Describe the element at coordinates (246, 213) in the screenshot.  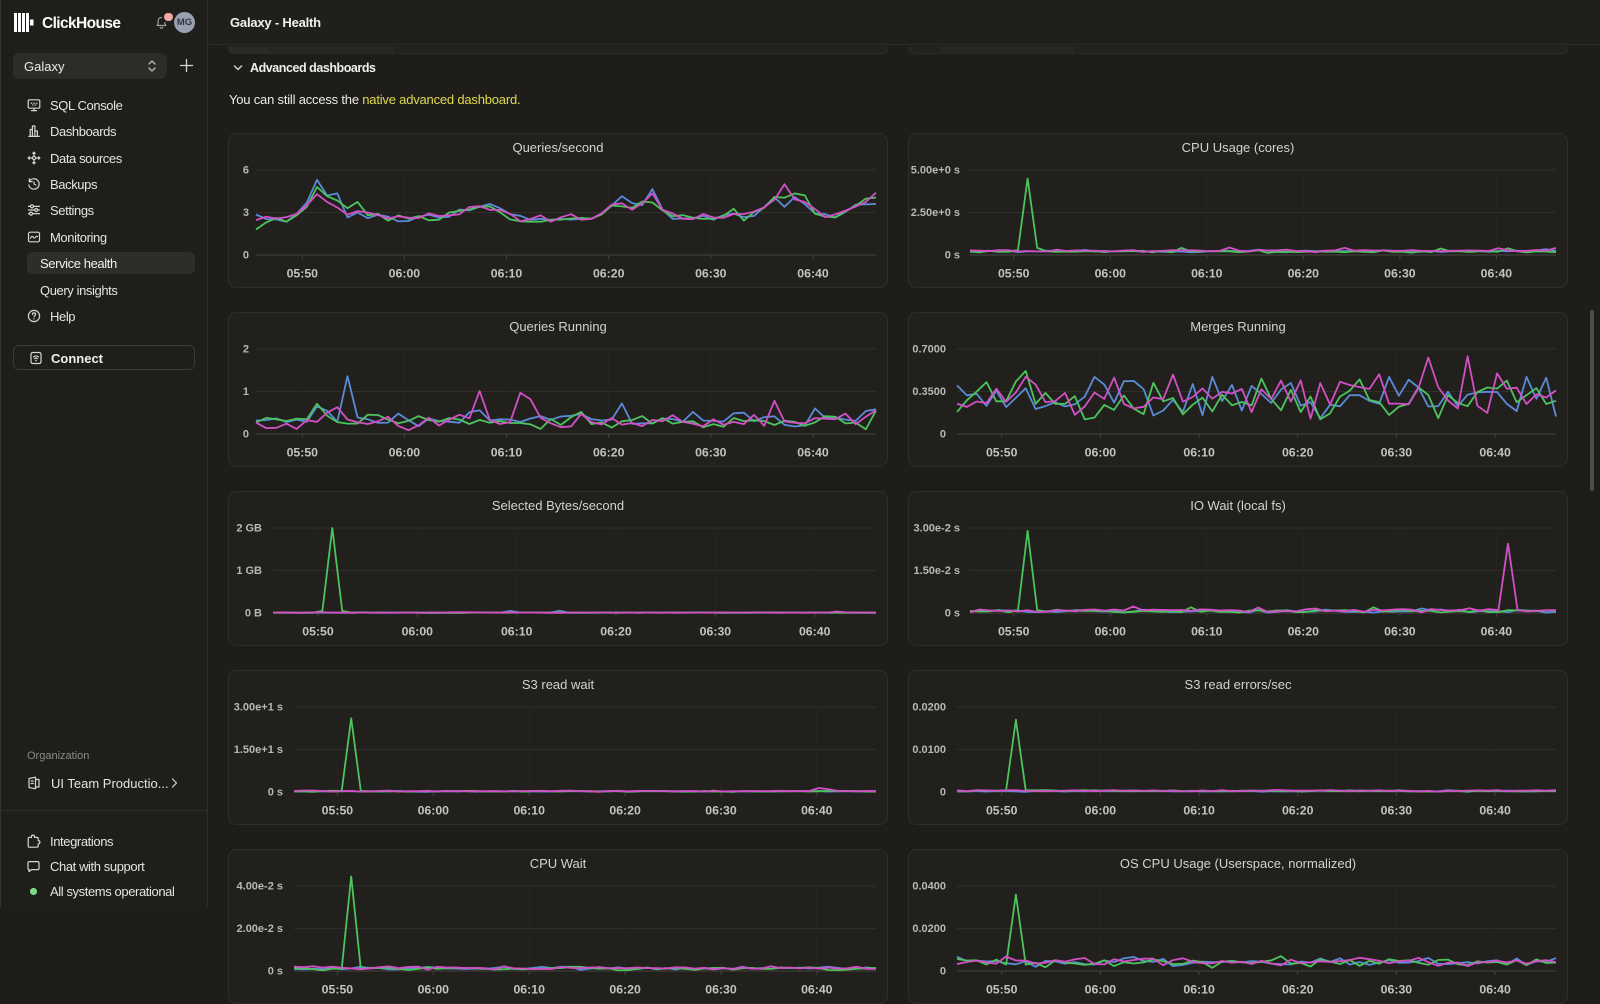
I see `svg-text: 3` at that location.